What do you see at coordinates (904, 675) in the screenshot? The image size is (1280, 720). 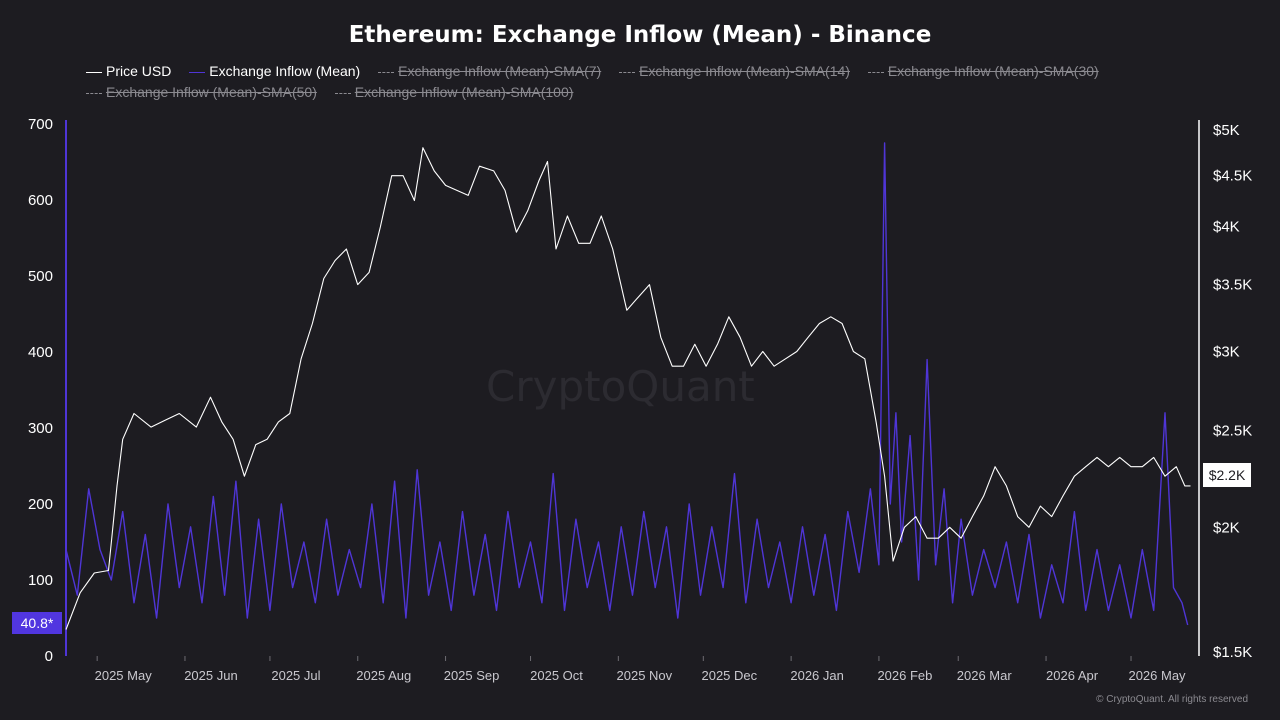 I see `x-tick-label: 2026 Feb` at bounding box center [904, 675].